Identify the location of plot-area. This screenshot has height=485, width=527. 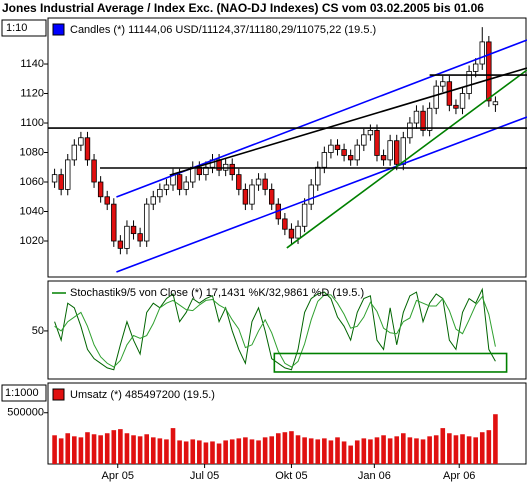
(275, 439).